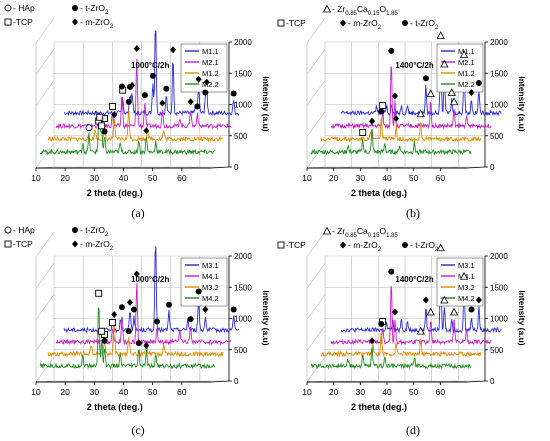  What do you see at coordinates (391, 358) in the screenshot?
I see `series-line-M4.2` at bounding box center [391, 358].